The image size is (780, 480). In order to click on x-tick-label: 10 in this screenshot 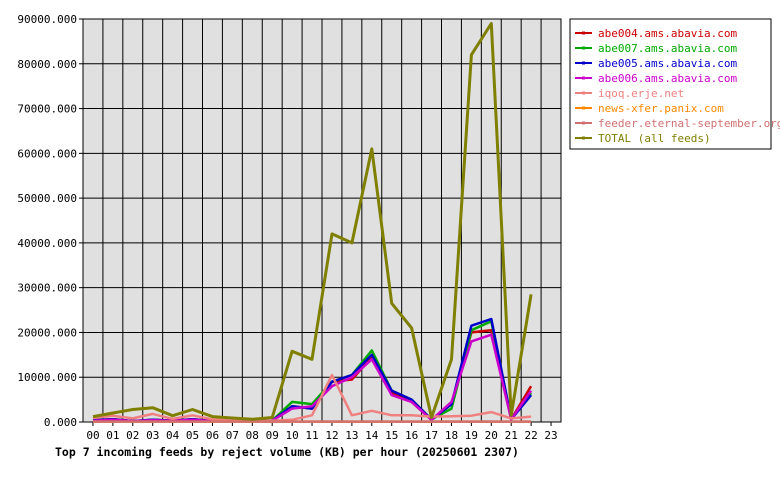, I will do `click(292, 435)`.